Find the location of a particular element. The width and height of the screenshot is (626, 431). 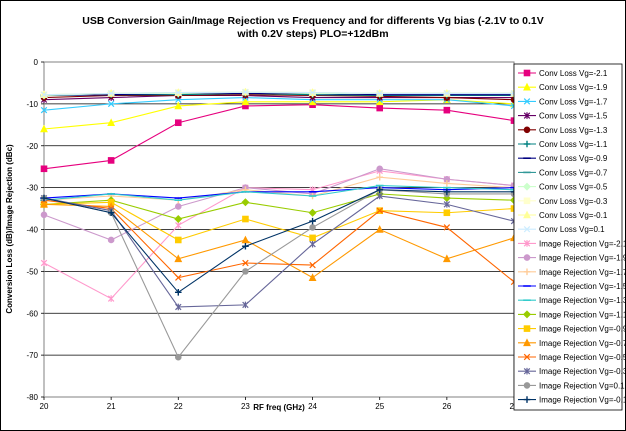

y-tick-label: -20 is located at coordinates (32, 146).